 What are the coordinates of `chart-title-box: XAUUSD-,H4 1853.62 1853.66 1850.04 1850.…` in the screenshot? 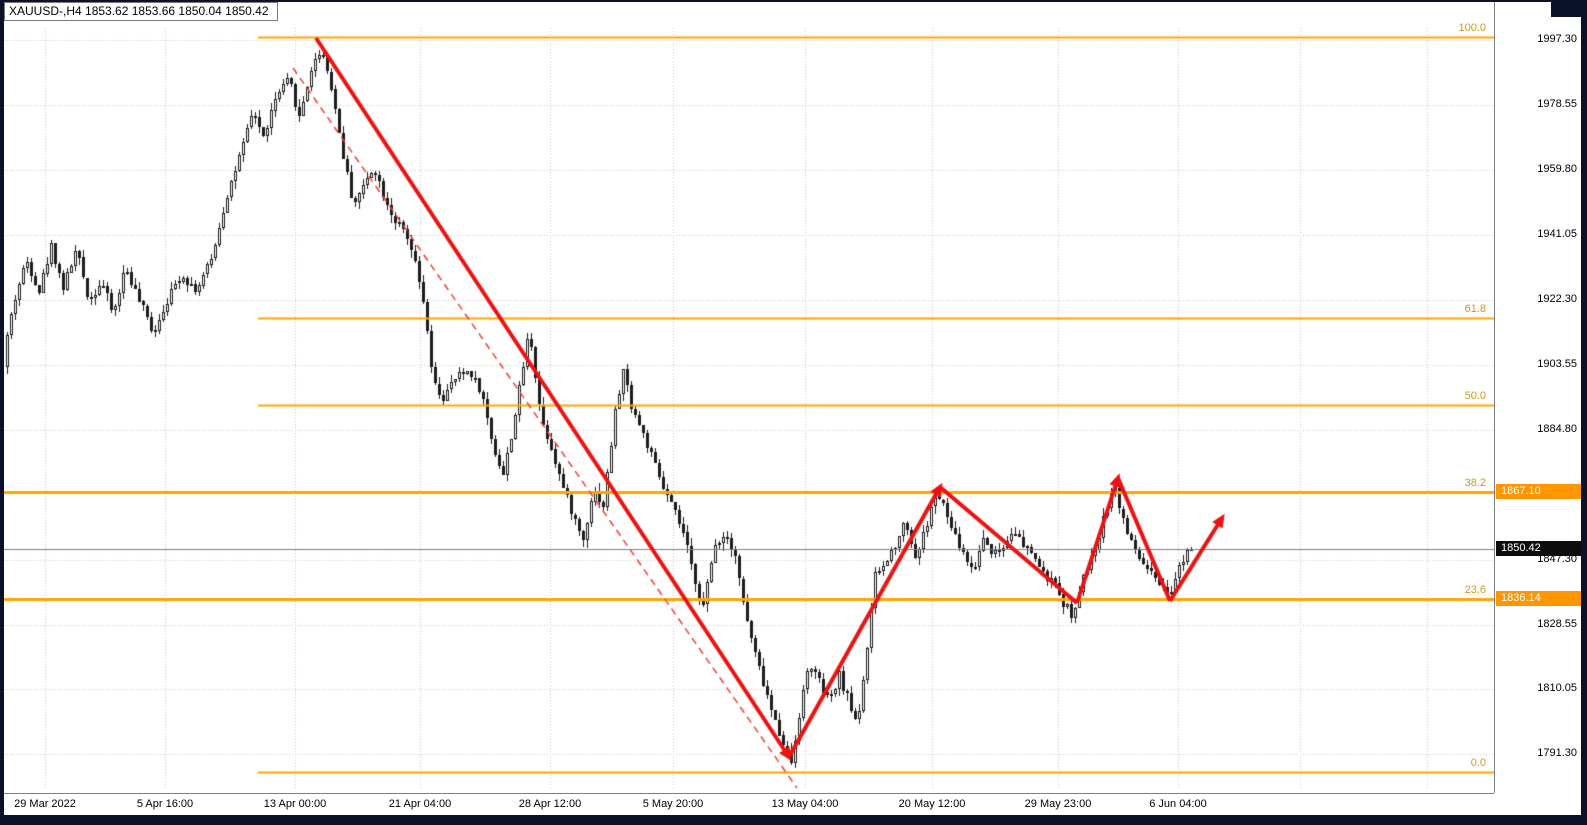 It's located at (141, 11).